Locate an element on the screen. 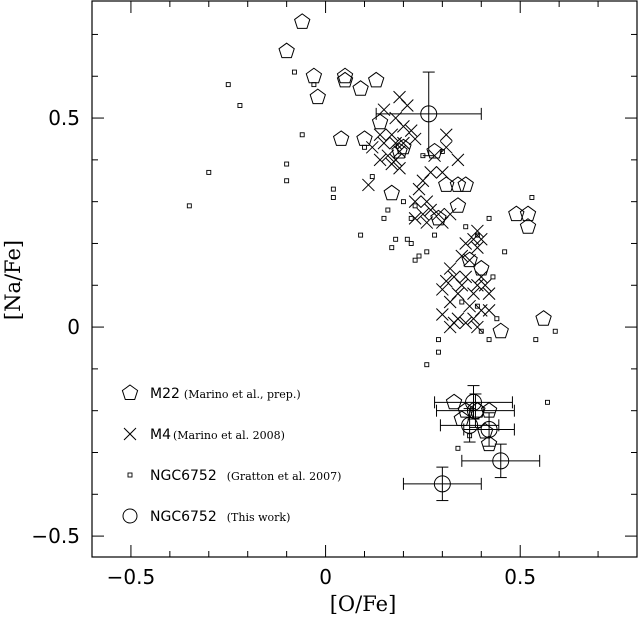 Image resolution: width=638 pixels, height=619 pixels. x-tick-label: 0.5 is located at coordinates (520, 577).